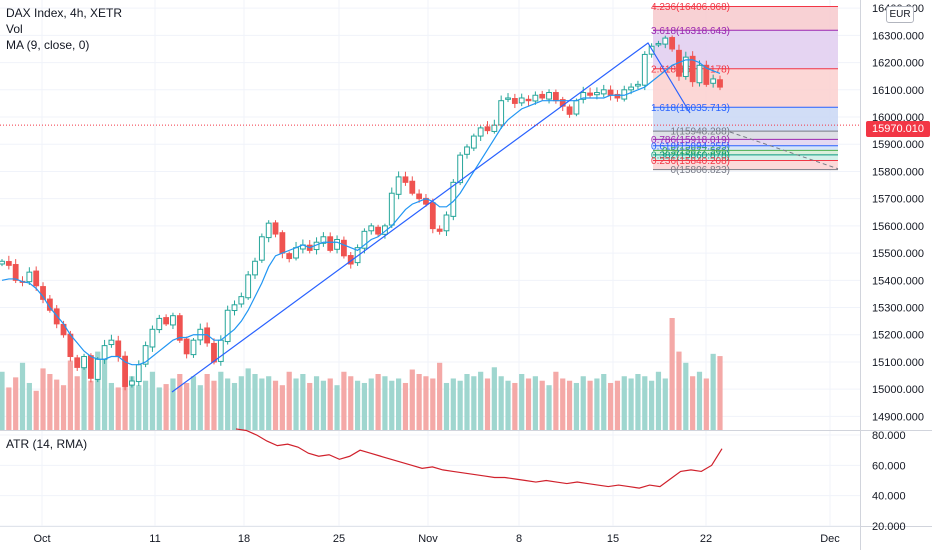 Image resolution: width=932 pixels, height=550 pixels. I want to click on time-tick: 25, so click(339, 539).